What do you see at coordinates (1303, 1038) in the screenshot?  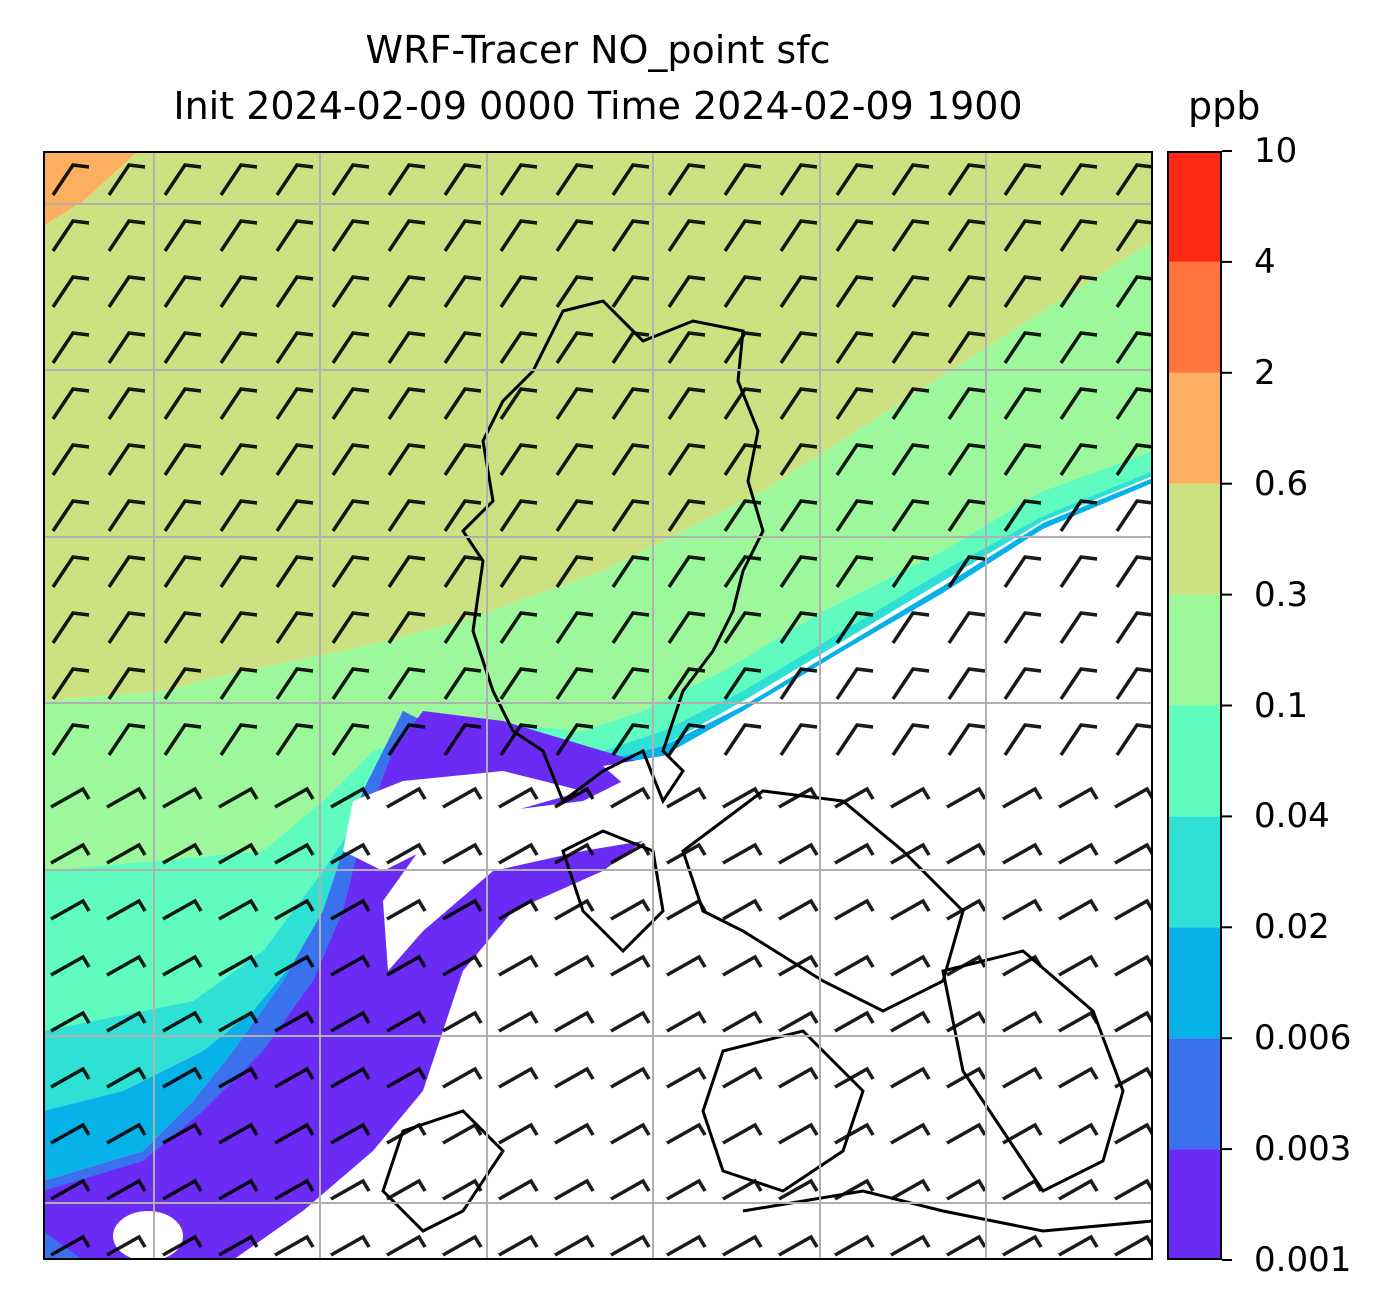 I see `colorbar-tick-label: 0.006` at bounding box center [1303, 1038].